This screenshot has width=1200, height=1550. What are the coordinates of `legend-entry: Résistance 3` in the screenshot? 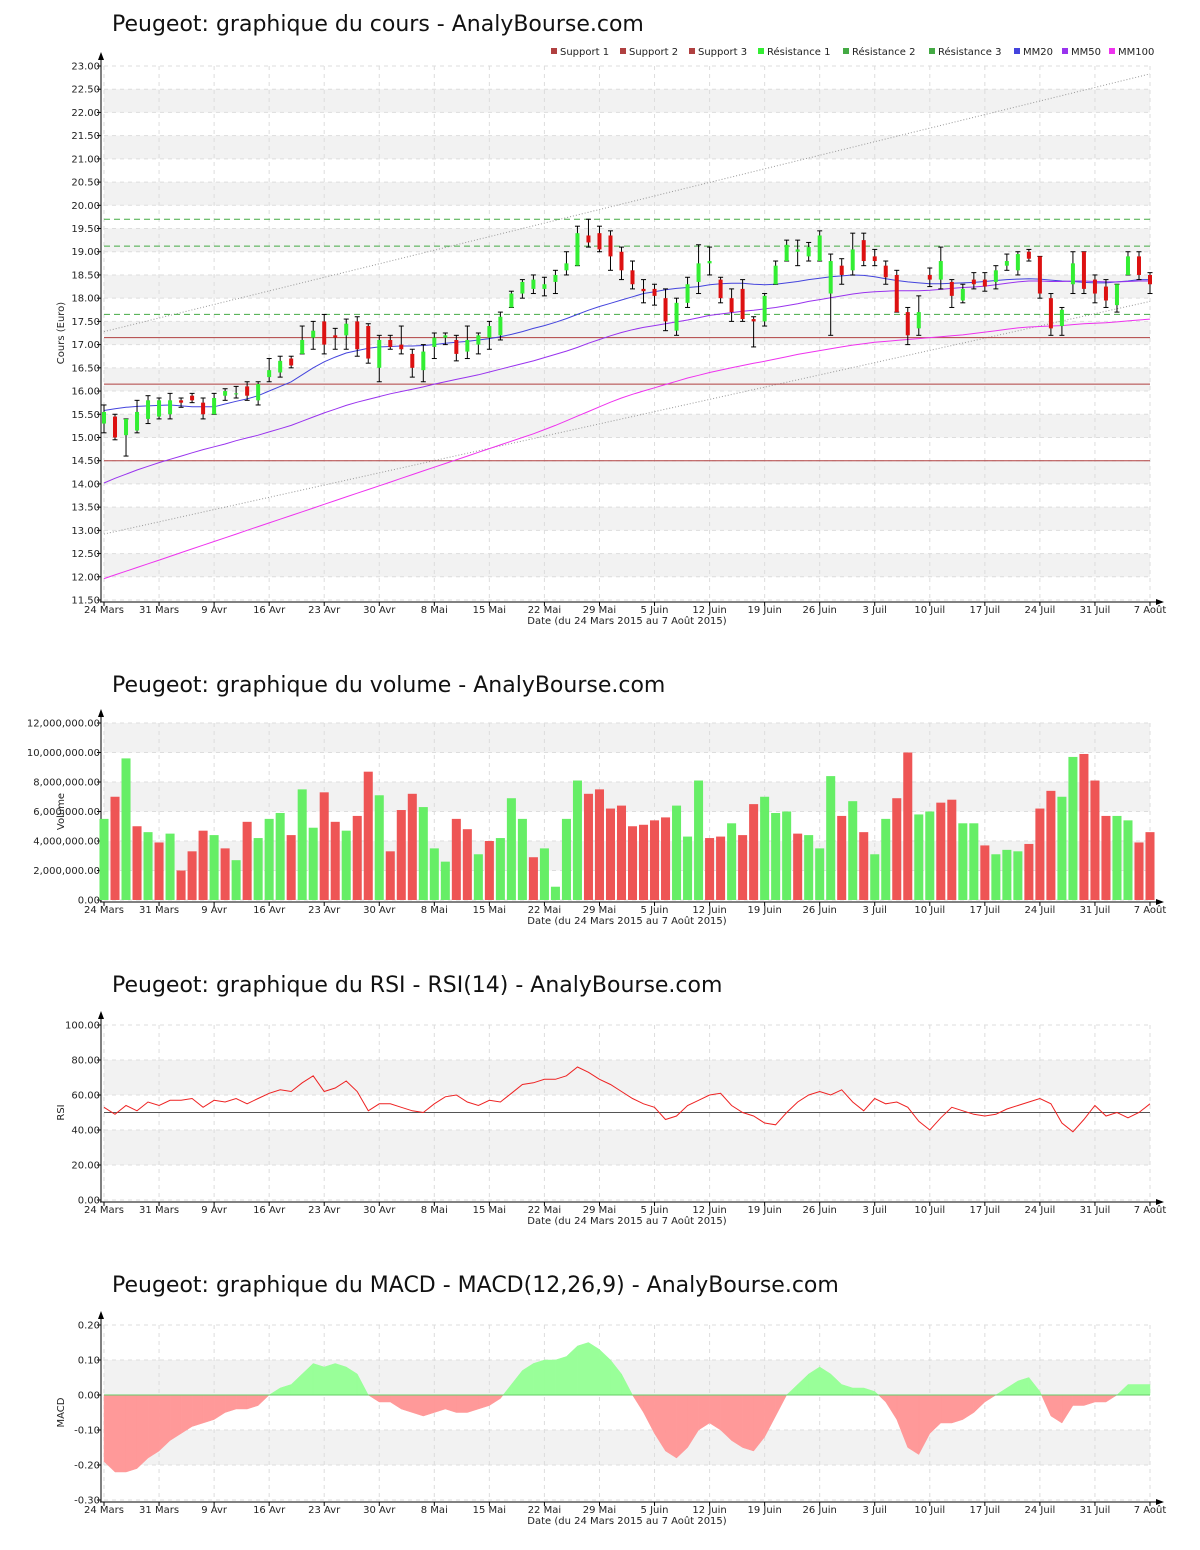 It's located at (969, 52).